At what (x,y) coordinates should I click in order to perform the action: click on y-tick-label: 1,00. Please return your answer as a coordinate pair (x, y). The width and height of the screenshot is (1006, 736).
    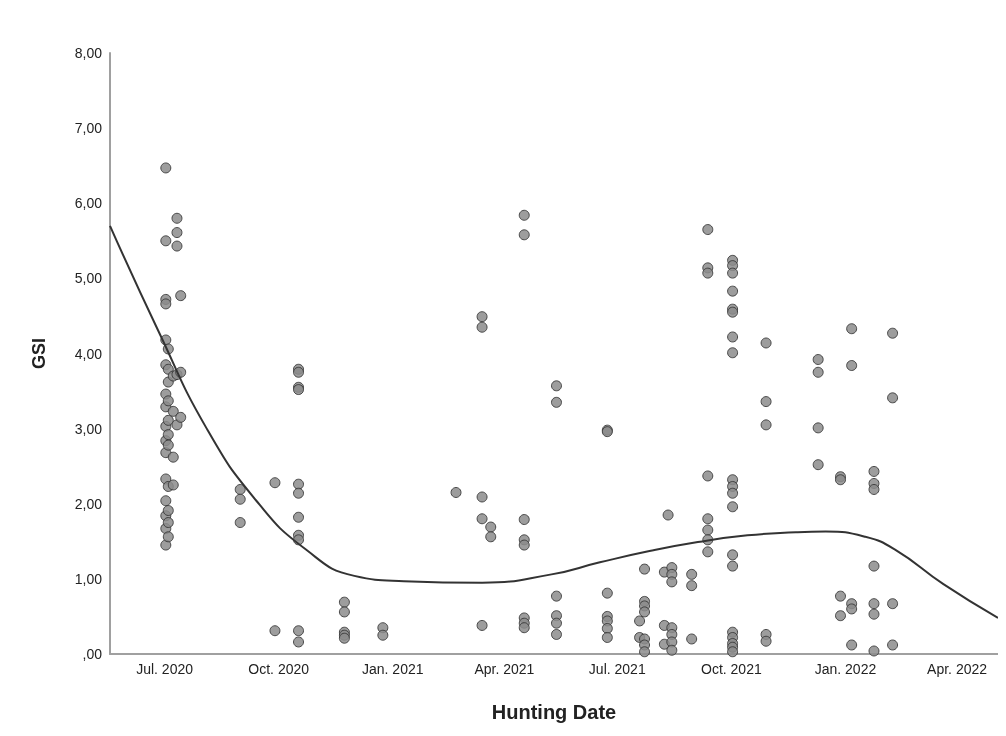
    Looking at the image, I should click on (88, 578).